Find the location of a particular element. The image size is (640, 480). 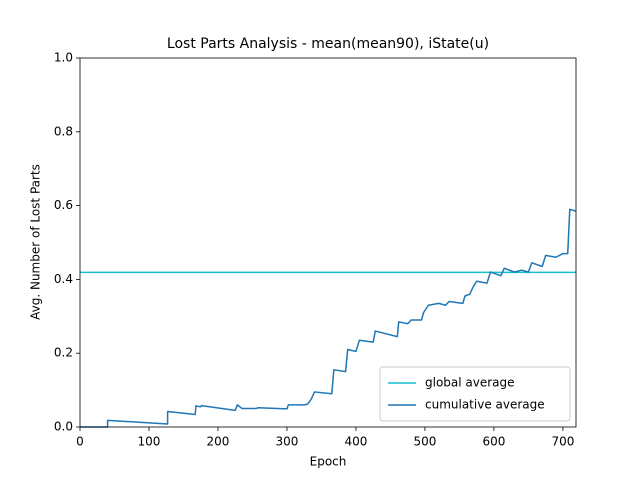

x-tick-label: 100 is located at coordinates (149, 442).